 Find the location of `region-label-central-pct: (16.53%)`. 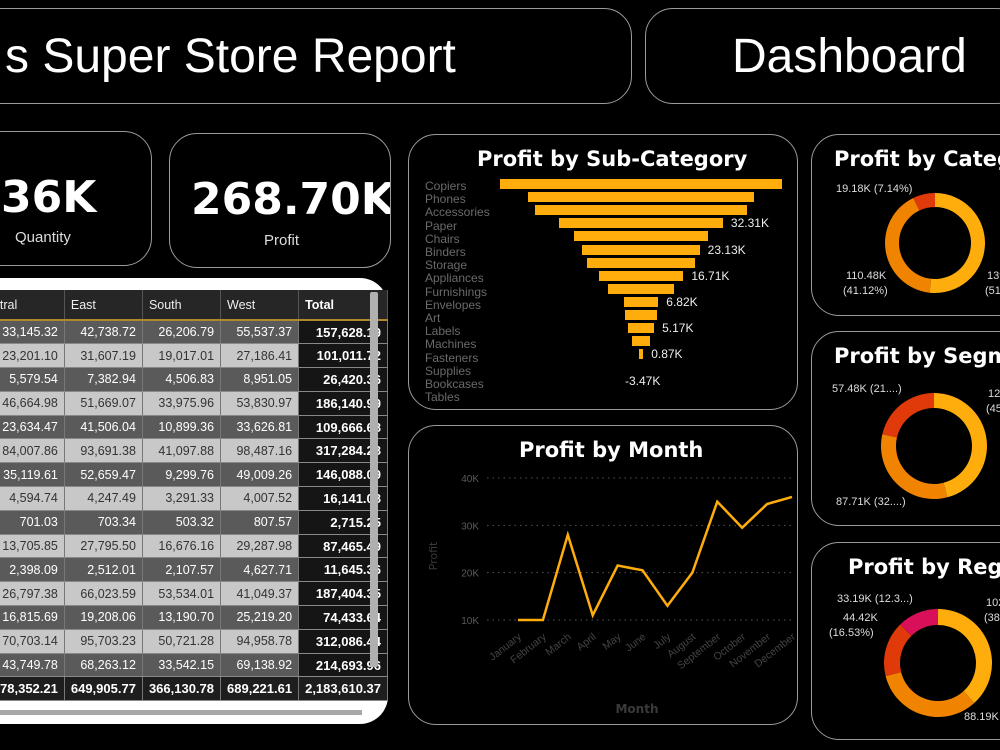

region-label-central-pct: (16.53%) is located at coordinates (851, 633).